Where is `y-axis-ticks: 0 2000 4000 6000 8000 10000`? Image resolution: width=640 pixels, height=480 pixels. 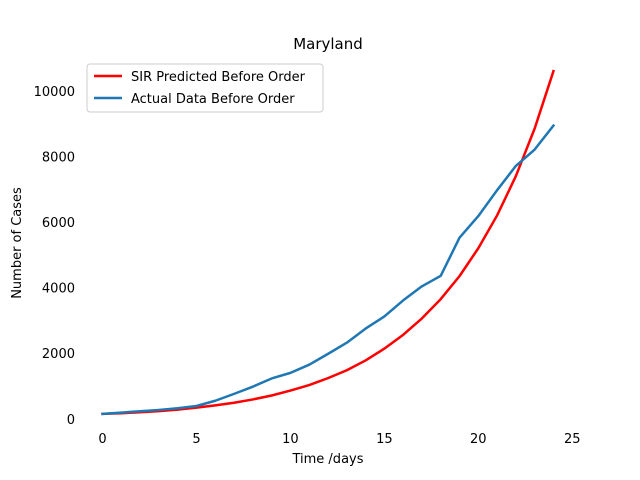
y-axis-ticks: 0 2000 4000 6000 8000 10000 is located at coordinates (54, 256).